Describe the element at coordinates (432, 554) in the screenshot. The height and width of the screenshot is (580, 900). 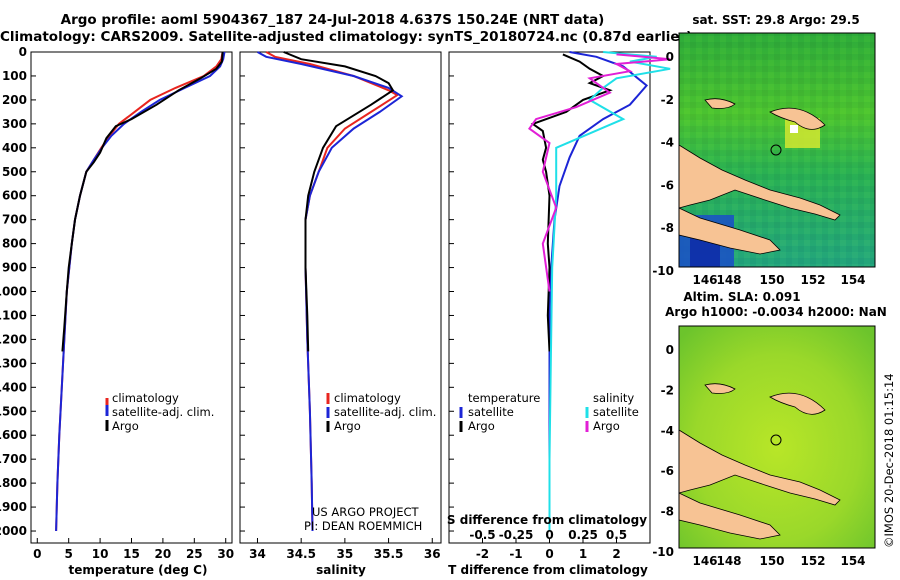
I see `x-tick-label: 36` at that location.